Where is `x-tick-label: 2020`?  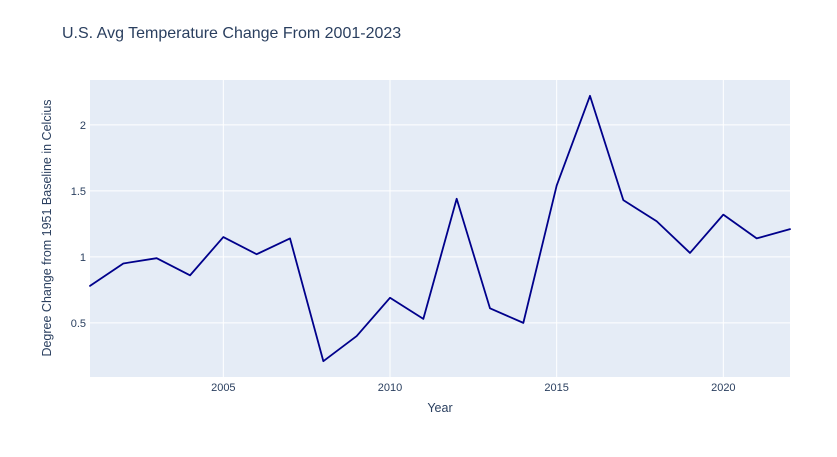
x-tick-label: 2020 is located at coordinates (723, 388).